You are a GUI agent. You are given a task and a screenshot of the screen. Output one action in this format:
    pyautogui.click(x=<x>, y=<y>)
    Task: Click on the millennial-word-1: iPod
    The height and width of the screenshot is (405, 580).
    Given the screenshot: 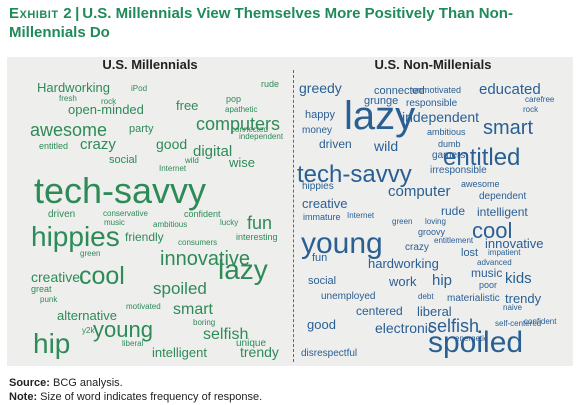 What is the action you would take?
    pyautogui.click(x=139, y=88)
    